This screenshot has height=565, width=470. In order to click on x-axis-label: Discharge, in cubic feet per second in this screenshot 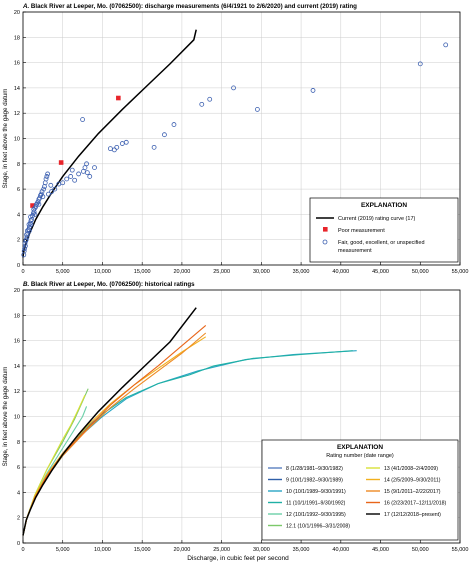, I will do `click(238, 558)`.